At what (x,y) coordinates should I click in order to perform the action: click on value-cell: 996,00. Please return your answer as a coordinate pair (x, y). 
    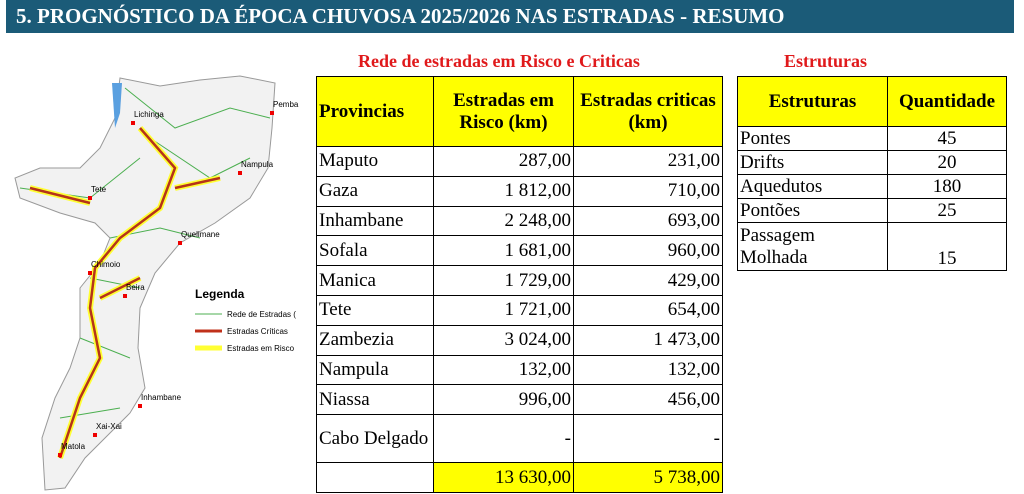
    Looking at the image, I should click on (503, 400).